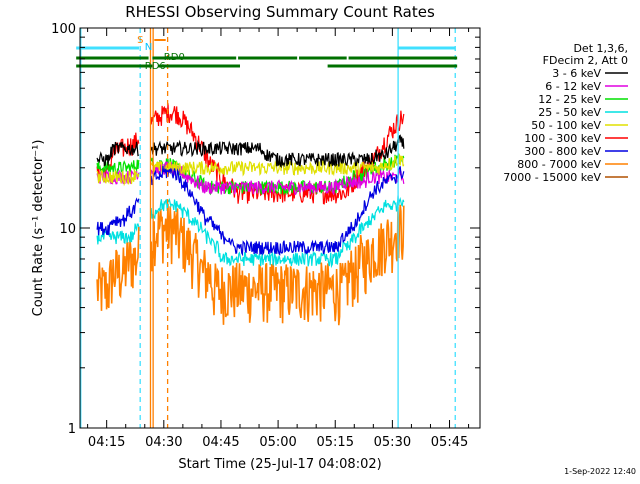  Describe the element at coordinates (559, 164) in the screenshot. I see `legend-label-7: 800 - 7000 keV` at that location.